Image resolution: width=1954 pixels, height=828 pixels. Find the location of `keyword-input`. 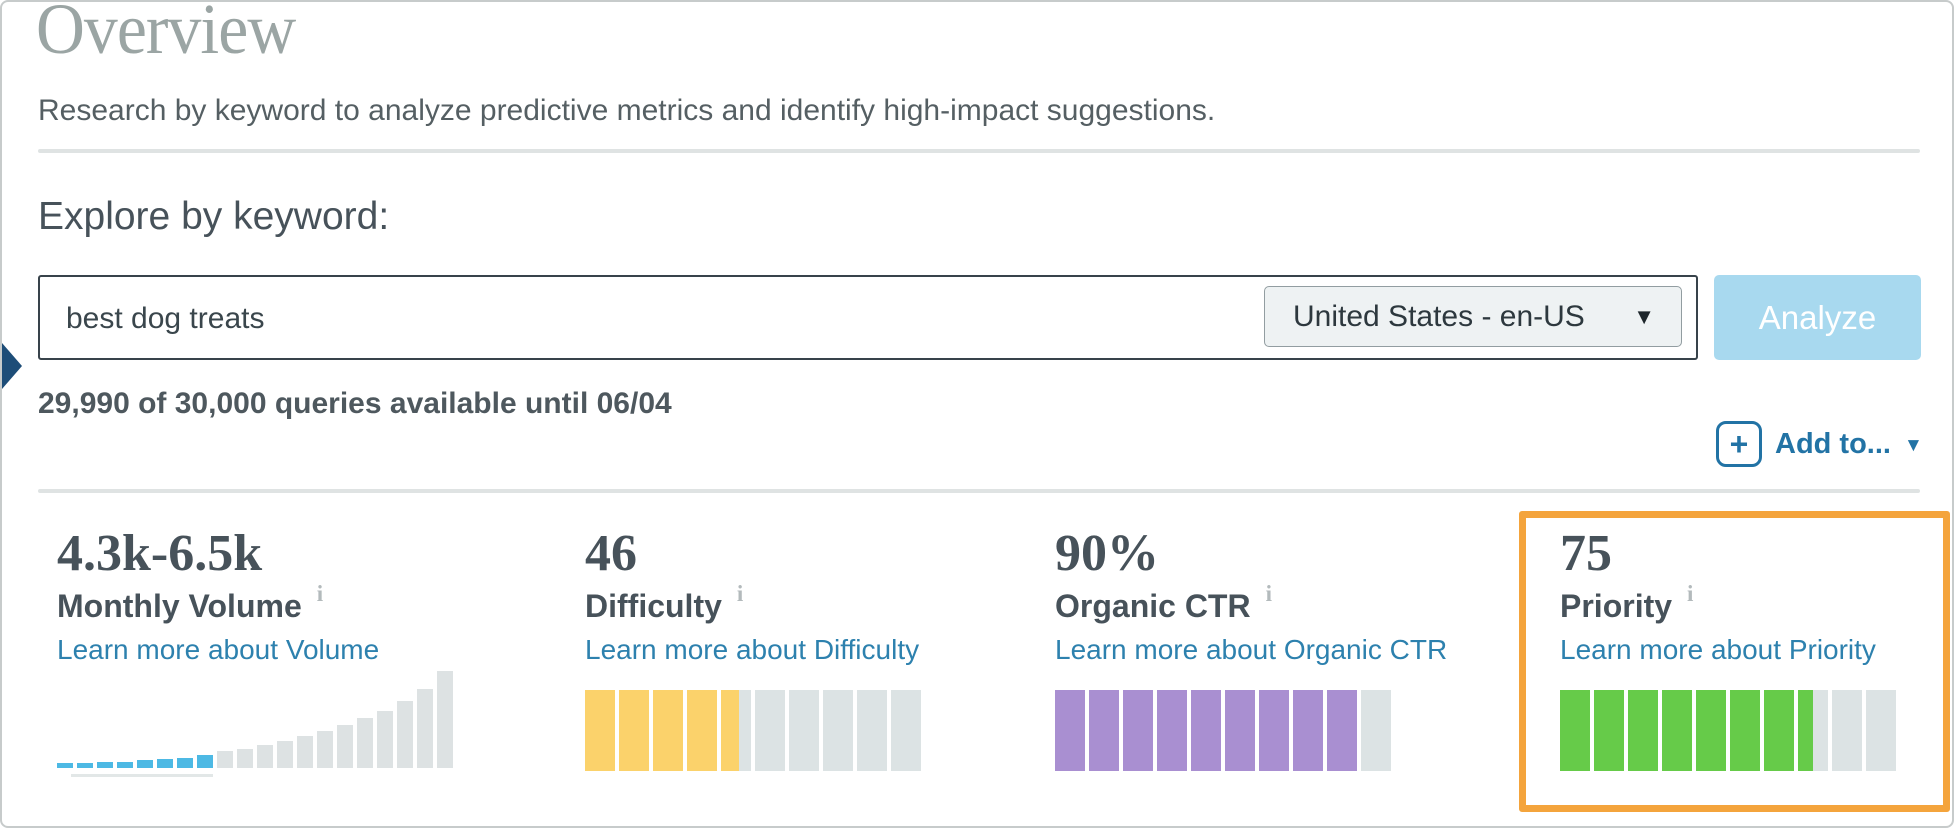

keyword-input is located at coordinates (641, 318).